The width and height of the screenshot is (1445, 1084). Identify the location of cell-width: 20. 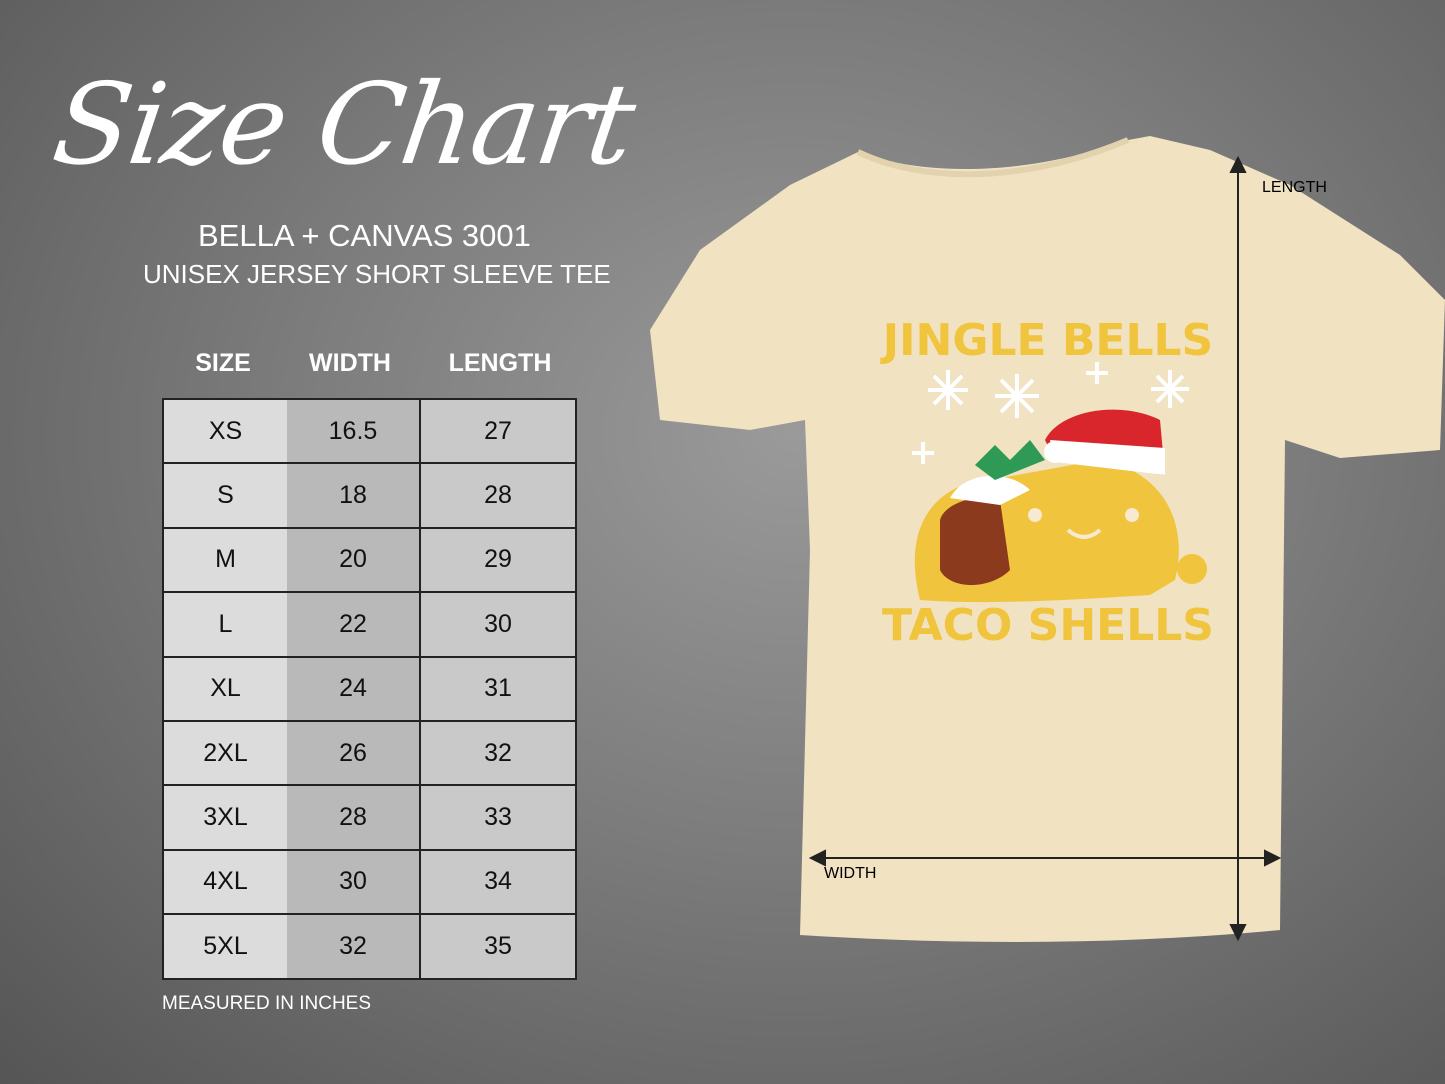
(354, 560).